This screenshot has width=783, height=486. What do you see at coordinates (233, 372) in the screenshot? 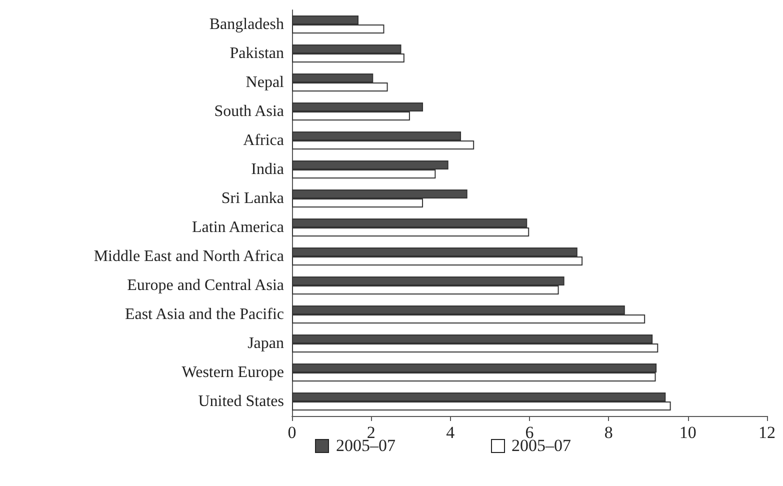
I see `y-tick-label: Western Europe` at bounding box center [233, 372].